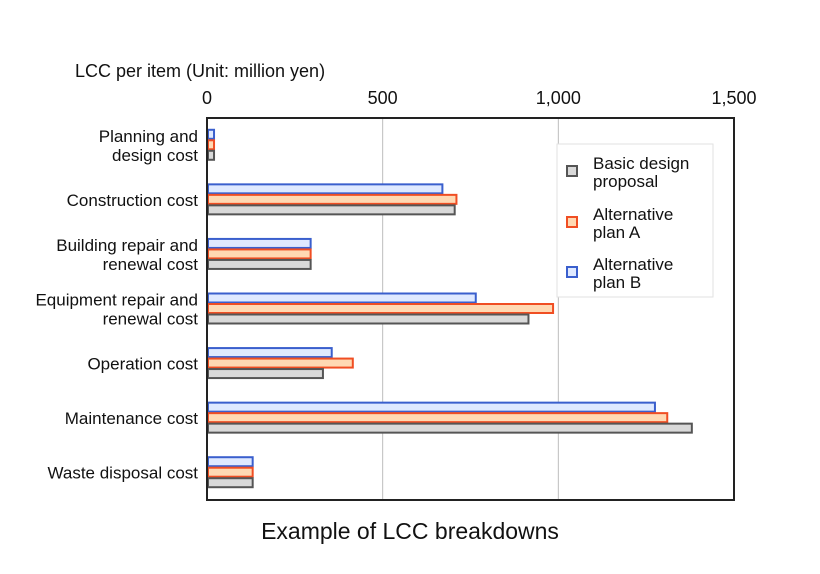 The image size is (820, 574). I want to click on axis-title: LCC per item (Unit: million yen), so click(200, 71).